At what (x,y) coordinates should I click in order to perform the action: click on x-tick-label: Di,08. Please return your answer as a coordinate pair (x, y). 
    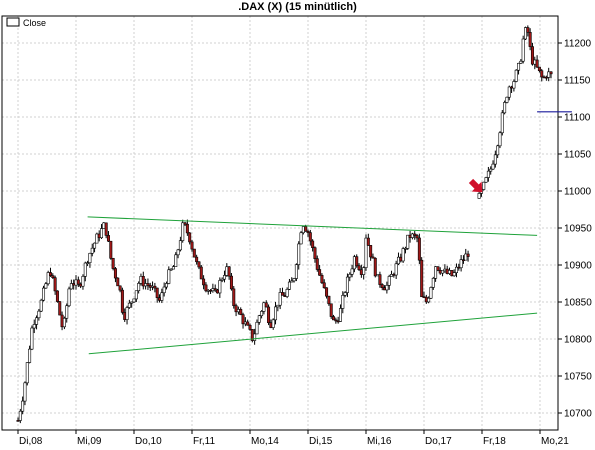
    Looking at the image, I should click on (31, 441).